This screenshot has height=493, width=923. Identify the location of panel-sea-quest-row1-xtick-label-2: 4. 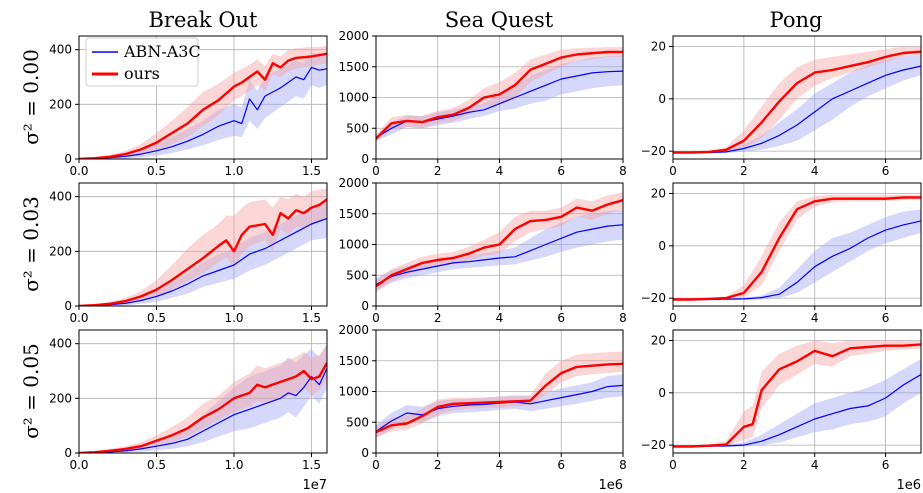
(500, 318).